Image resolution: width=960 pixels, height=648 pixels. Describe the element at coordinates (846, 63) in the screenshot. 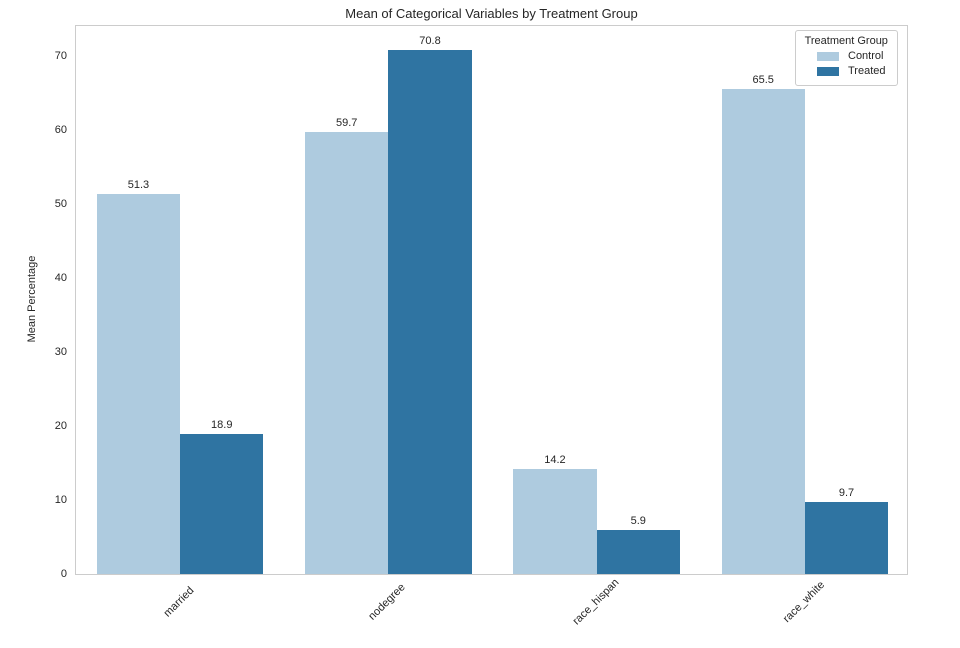

I see `legend-entries: Control Treated` at that location.